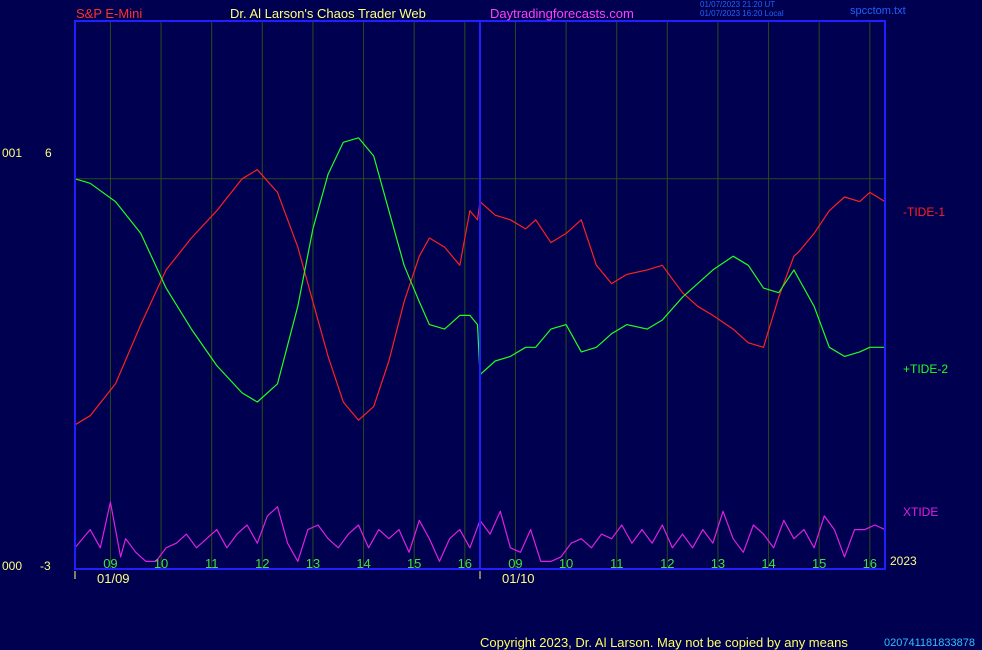 Image resolution: width=982 pixels, height=650 pixels. I want to click on legend-xtide: XTIDE, so click(921, 512).